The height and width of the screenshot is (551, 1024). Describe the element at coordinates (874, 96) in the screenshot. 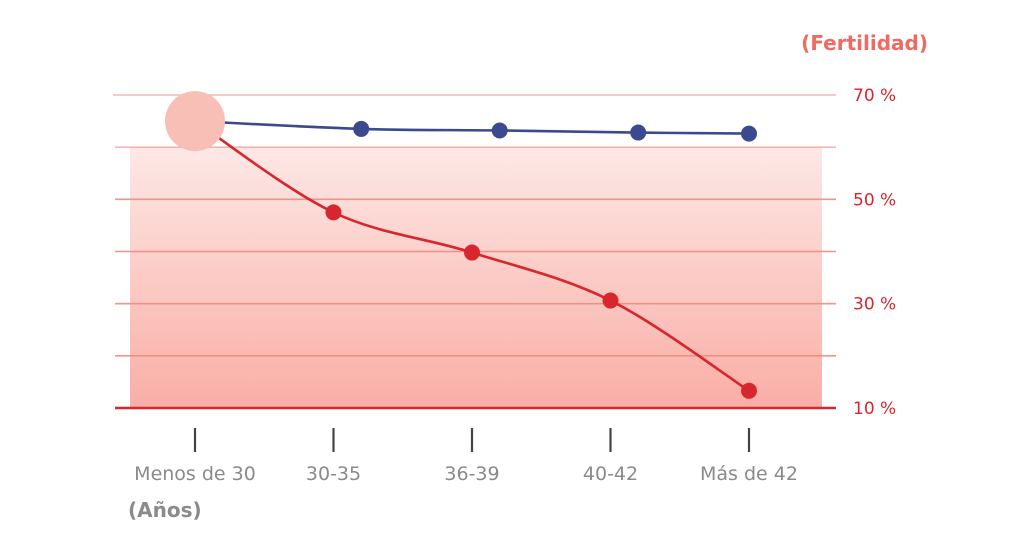

I see `y-tick-label: 70 %` at that location.